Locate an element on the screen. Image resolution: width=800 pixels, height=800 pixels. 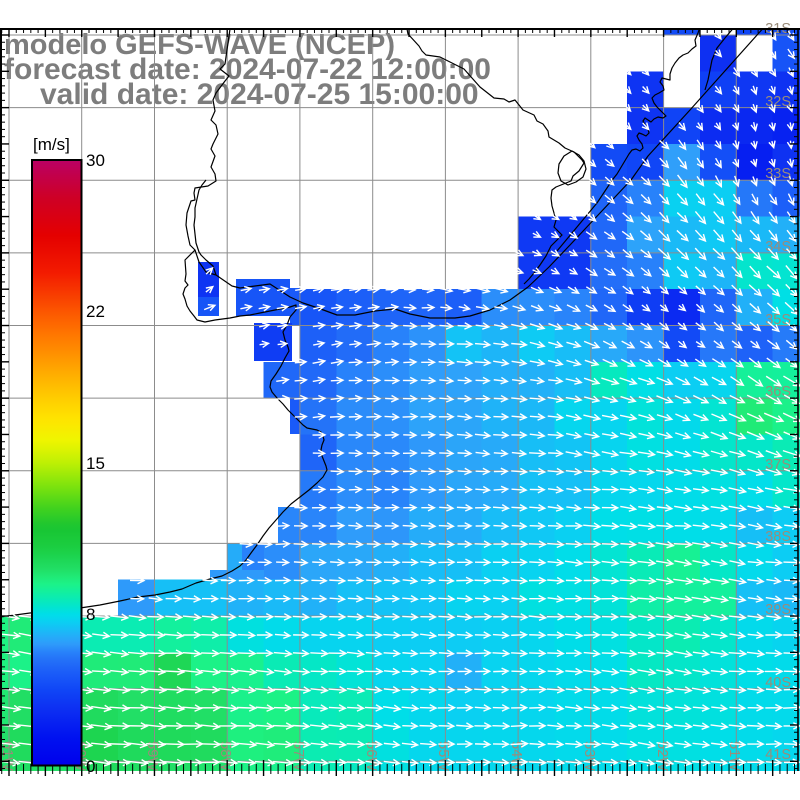
svg-text: 41S is located at coordinates (778, 755).